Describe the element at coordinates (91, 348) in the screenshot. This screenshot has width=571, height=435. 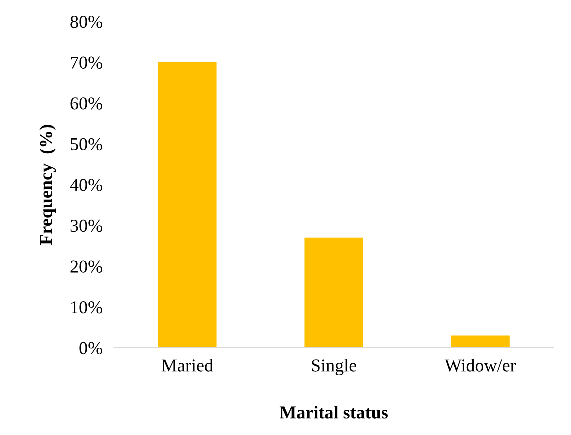
I see `y-tick-label: 0%` at that location.